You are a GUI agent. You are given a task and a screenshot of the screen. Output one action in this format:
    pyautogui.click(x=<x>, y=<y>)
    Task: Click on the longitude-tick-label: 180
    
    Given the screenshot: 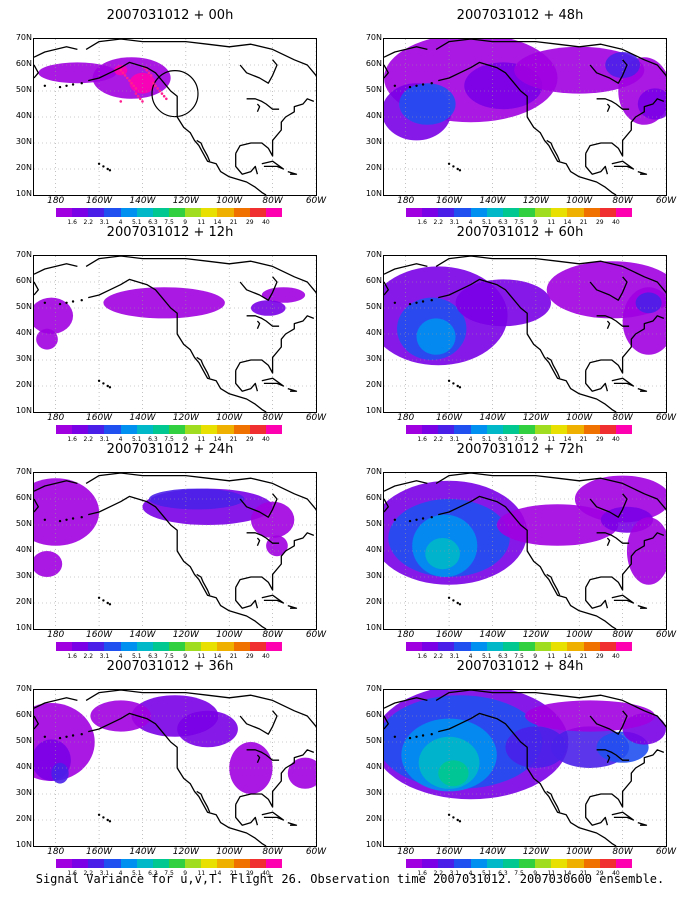 What is the action you would take?
    pyautogui.click(x=406, y=852)
    